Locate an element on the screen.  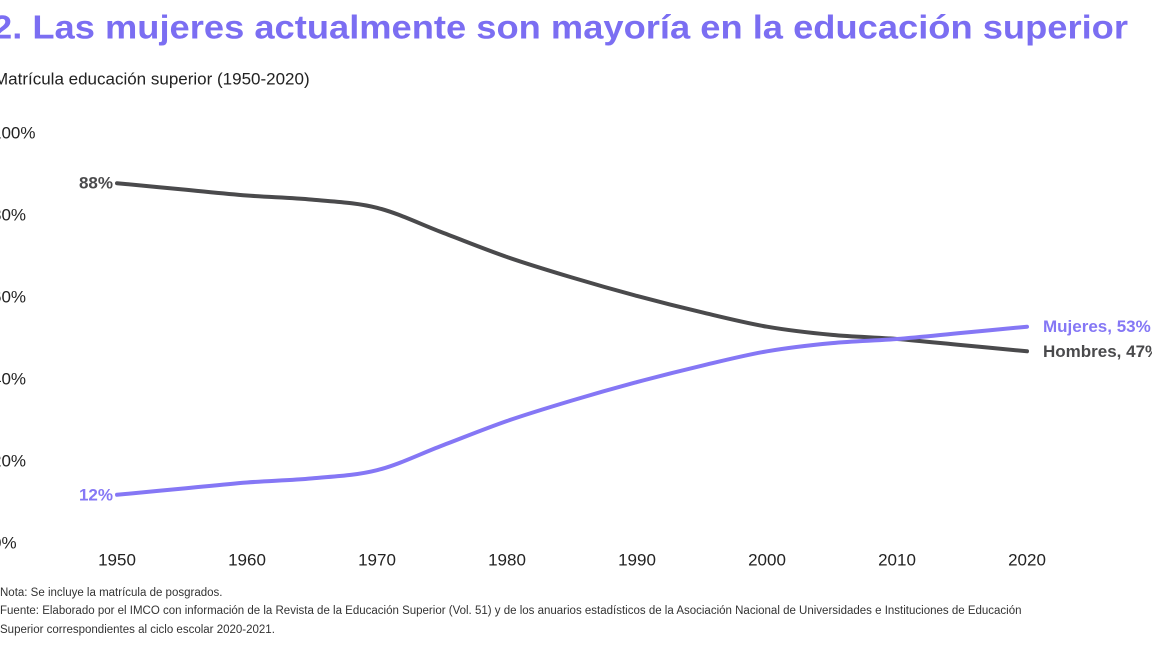
y-tick-label: 100% is located at coordinates (17, 132).